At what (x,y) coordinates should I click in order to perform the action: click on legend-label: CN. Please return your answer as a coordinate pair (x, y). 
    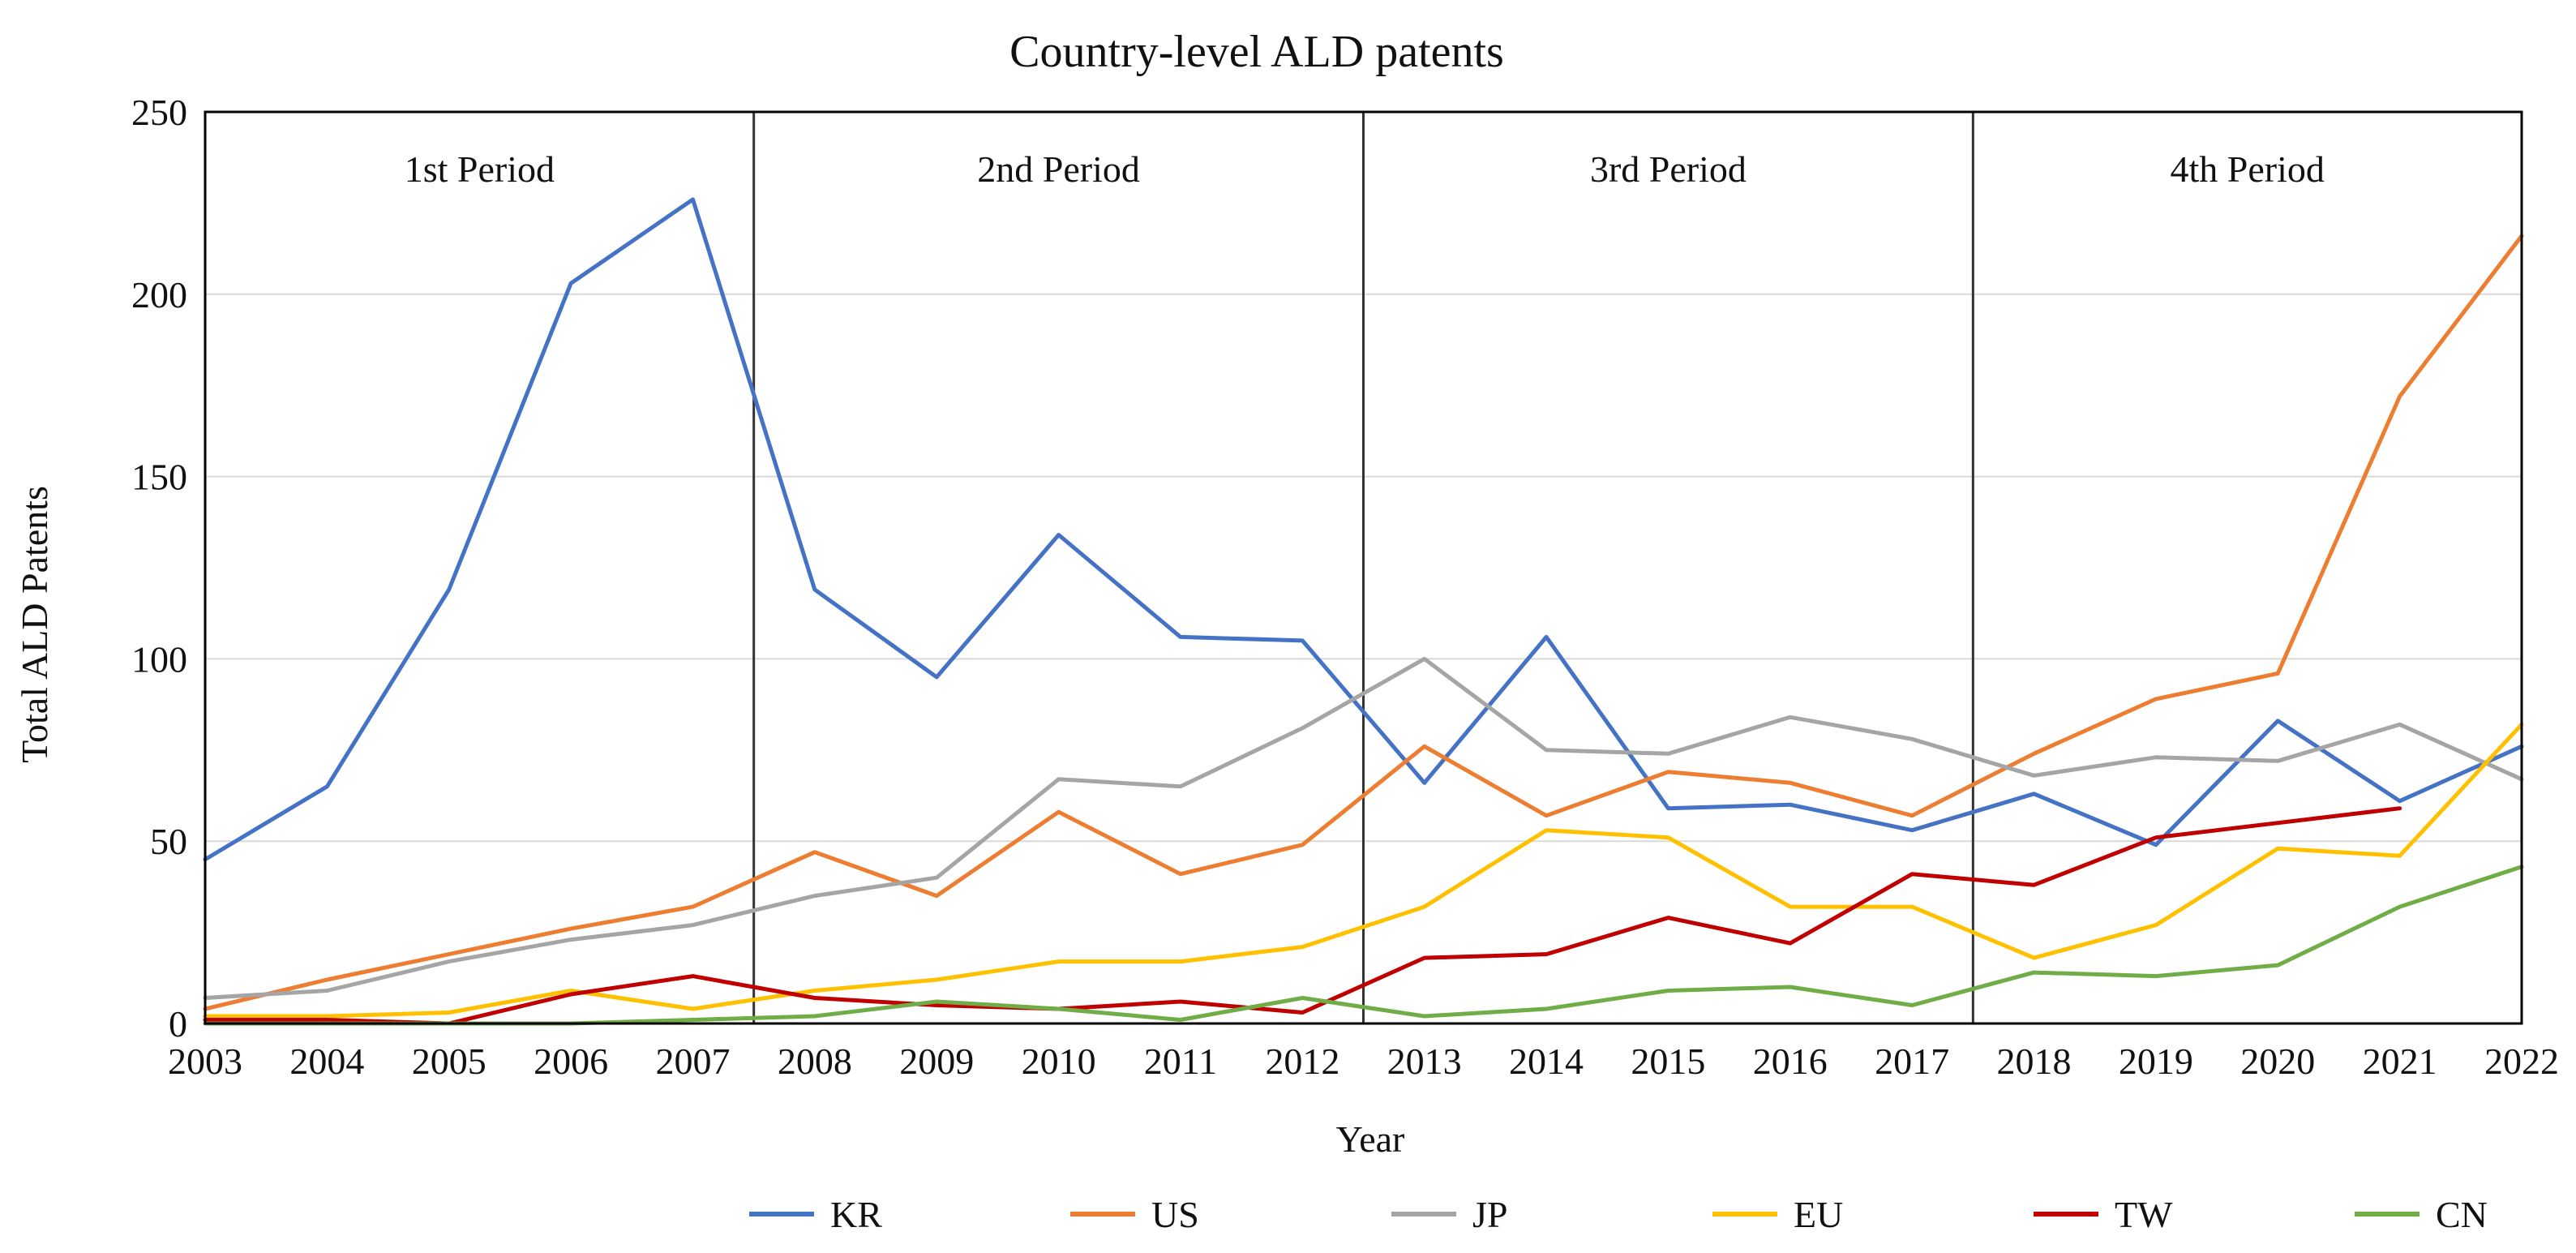
    Looking at the image, I should click on (2462, 1214).